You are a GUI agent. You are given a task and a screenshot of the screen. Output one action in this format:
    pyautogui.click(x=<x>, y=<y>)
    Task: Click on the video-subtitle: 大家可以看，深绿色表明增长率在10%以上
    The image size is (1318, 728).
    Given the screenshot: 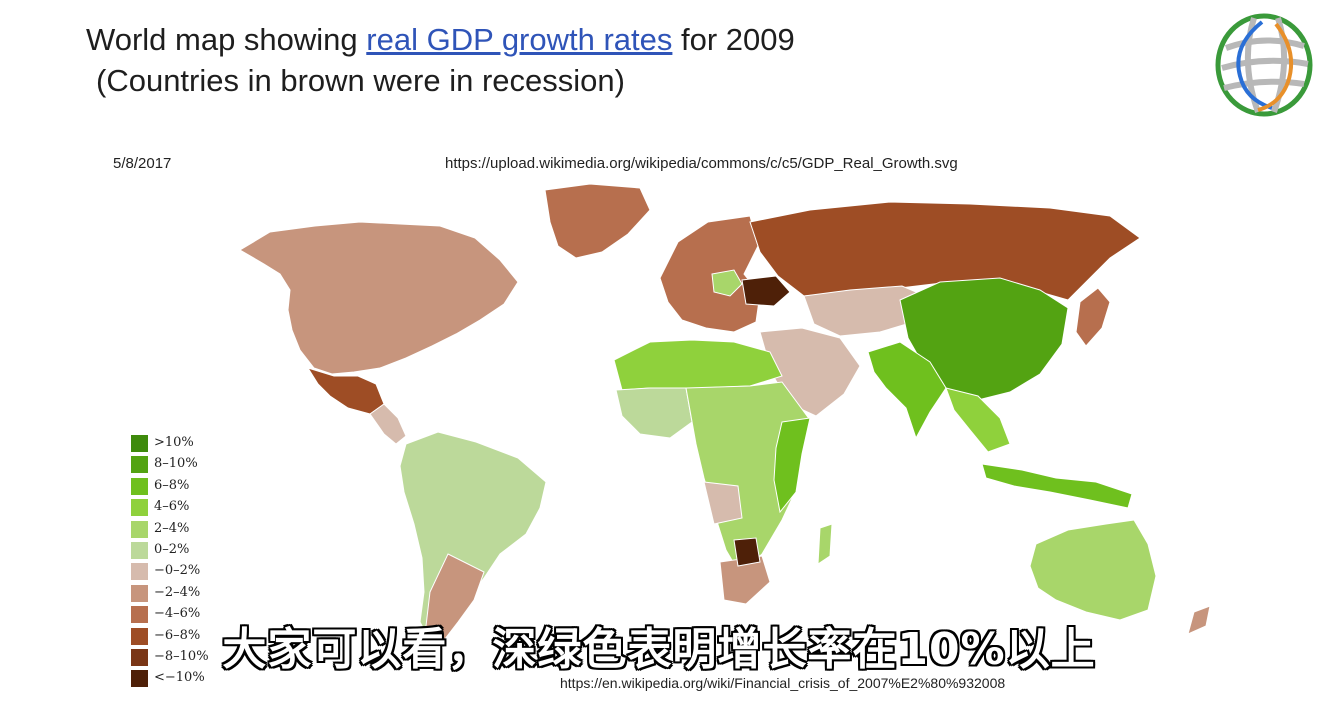 What is the action you would take?
    pyautogui.click(x=659, y=649)
    